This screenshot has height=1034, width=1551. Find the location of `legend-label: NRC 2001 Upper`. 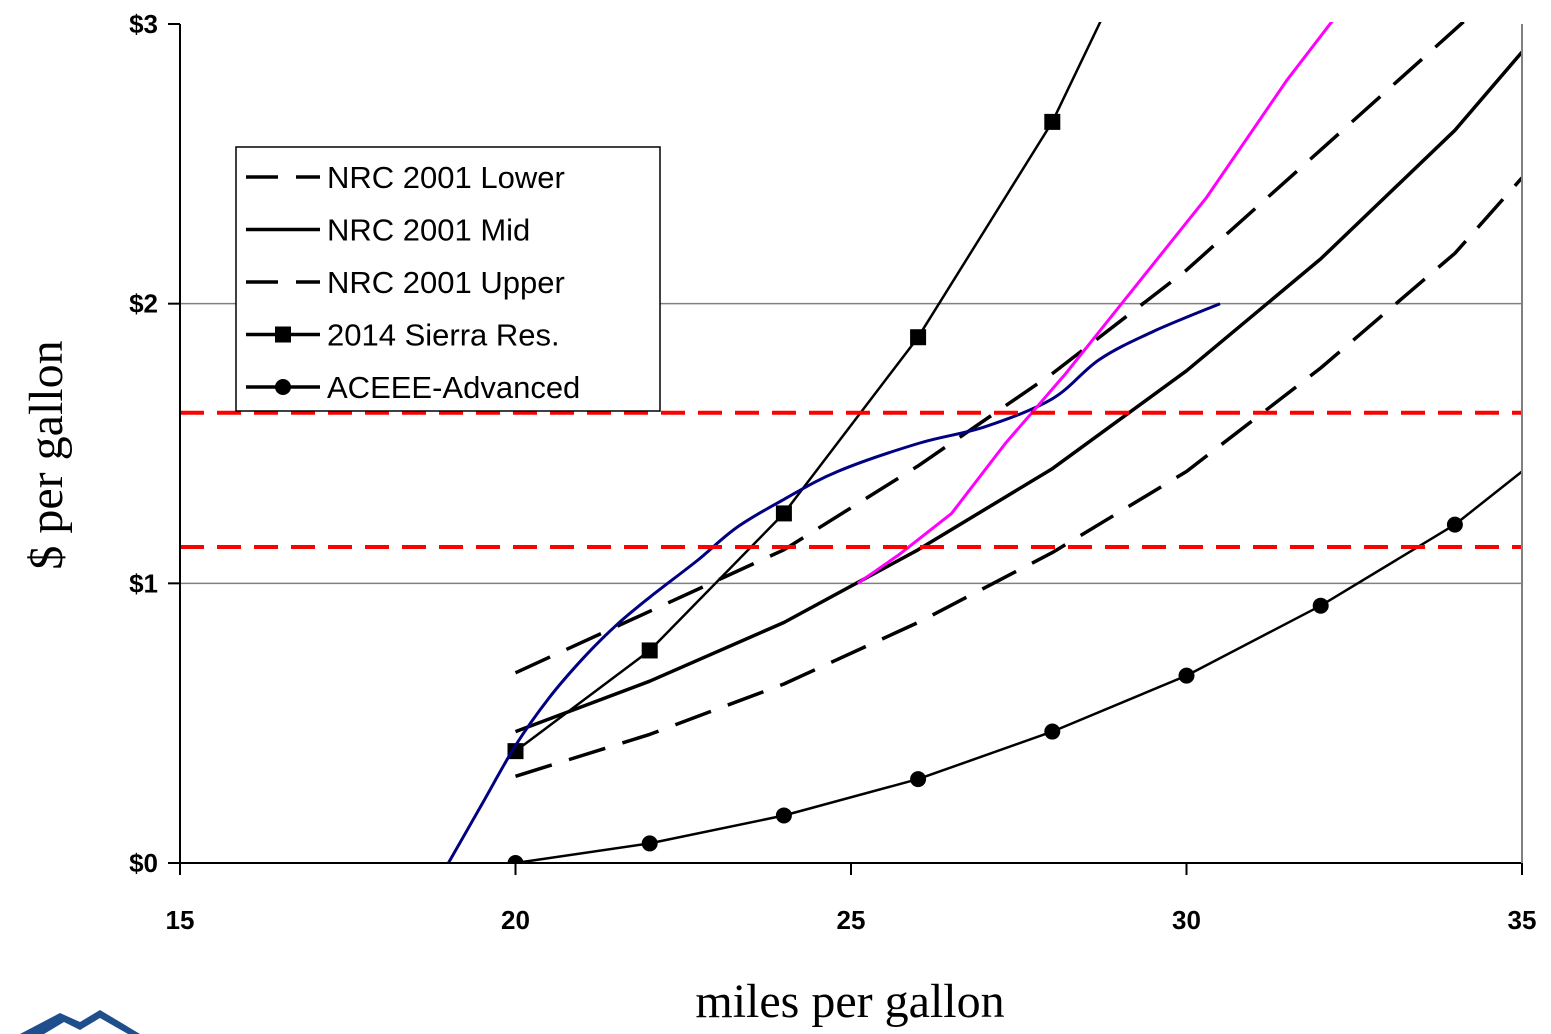

legend-label: NRC 2001 Upper is located at coordinates (446, 282).